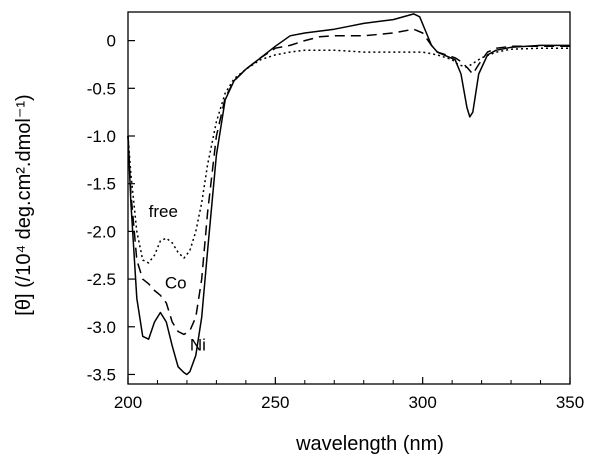  Describe the element at coordinates (570, 402) in the screenshot. I see `x-tick-label: 350` at that location.